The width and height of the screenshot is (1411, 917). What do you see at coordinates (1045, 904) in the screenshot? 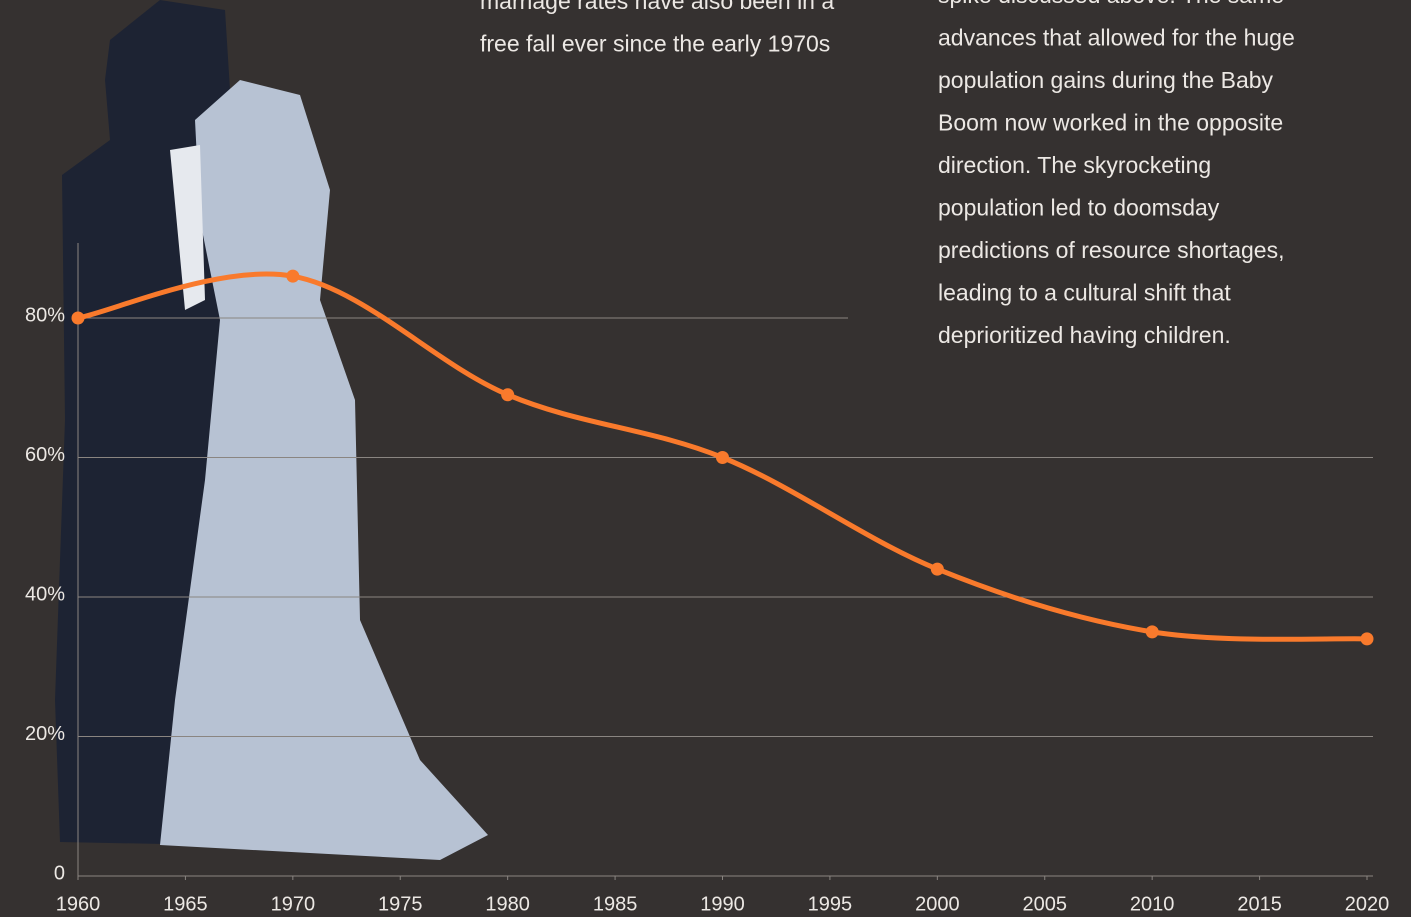
I see `x-tick-label: 2005` at bounding box center [1045, 904].